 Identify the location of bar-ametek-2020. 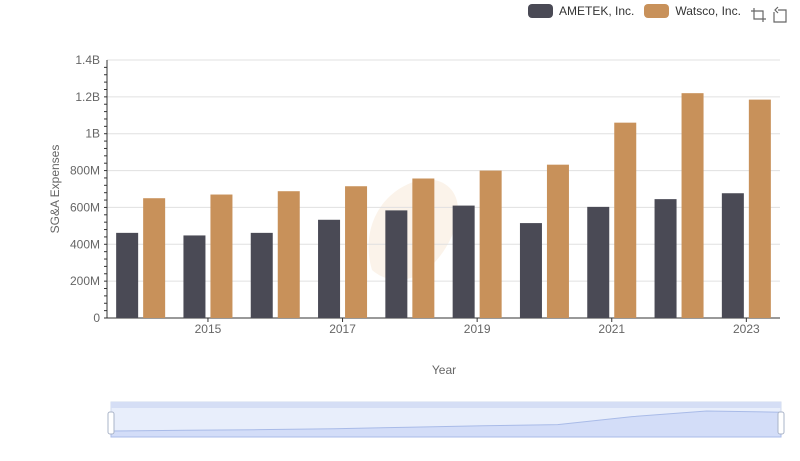
(530, 270).